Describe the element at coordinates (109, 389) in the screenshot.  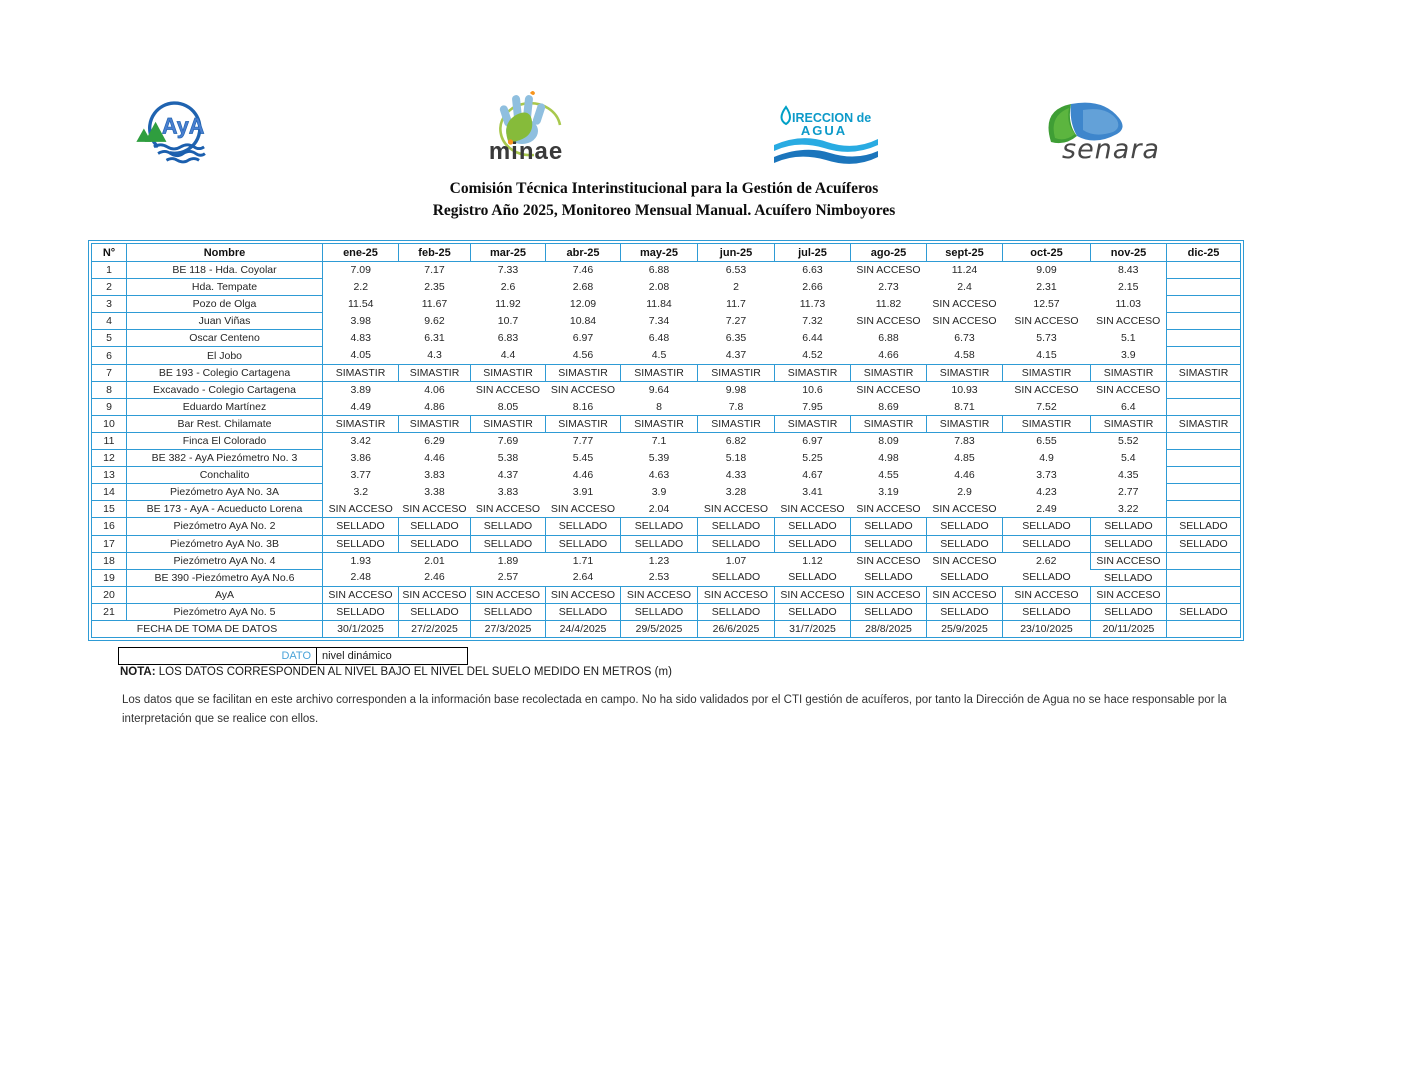
I see `row-number-cell: 8` at that location.